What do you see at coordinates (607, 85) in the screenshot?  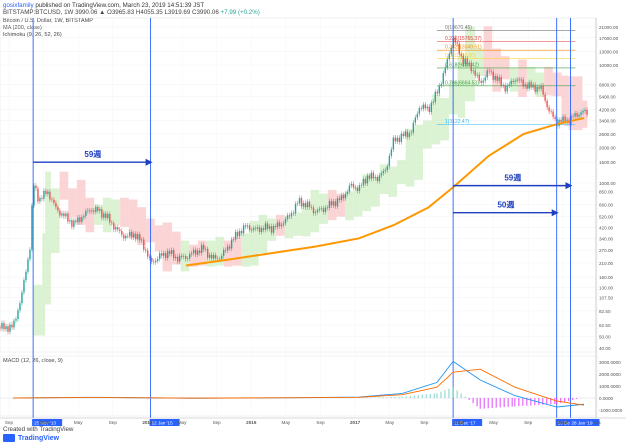 I see `price-tick-label: 6800.00` at bounding box center [607, 85].